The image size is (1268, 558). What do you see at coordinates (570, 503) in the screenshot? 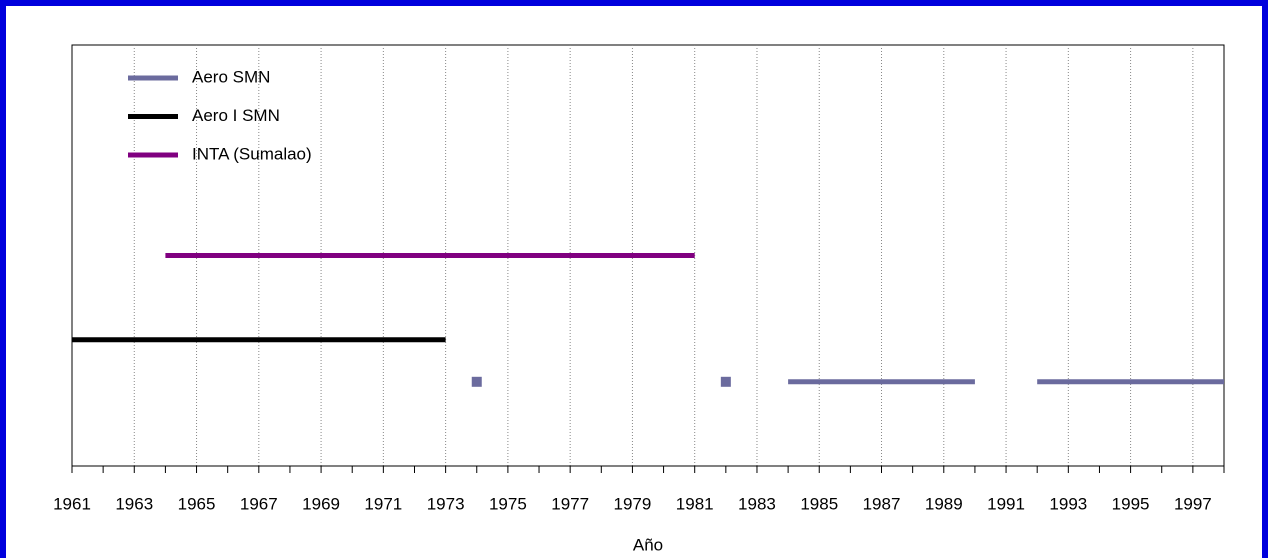
I see `x-tick-label: 1977` at bounding box center [570, 503].